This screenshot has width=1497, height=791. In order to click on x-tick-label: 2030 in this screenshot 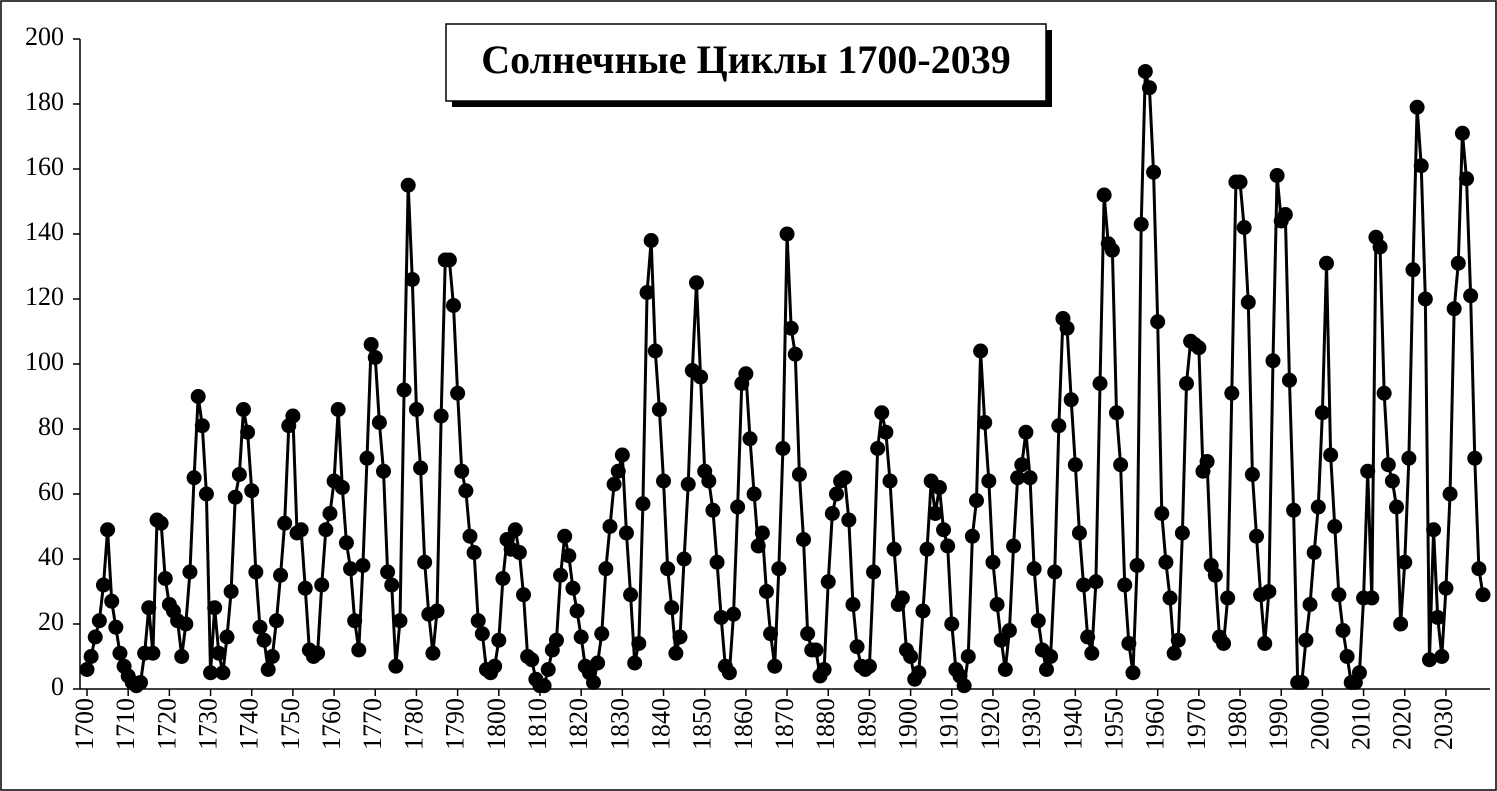, I will do `click(1443, 724)`.